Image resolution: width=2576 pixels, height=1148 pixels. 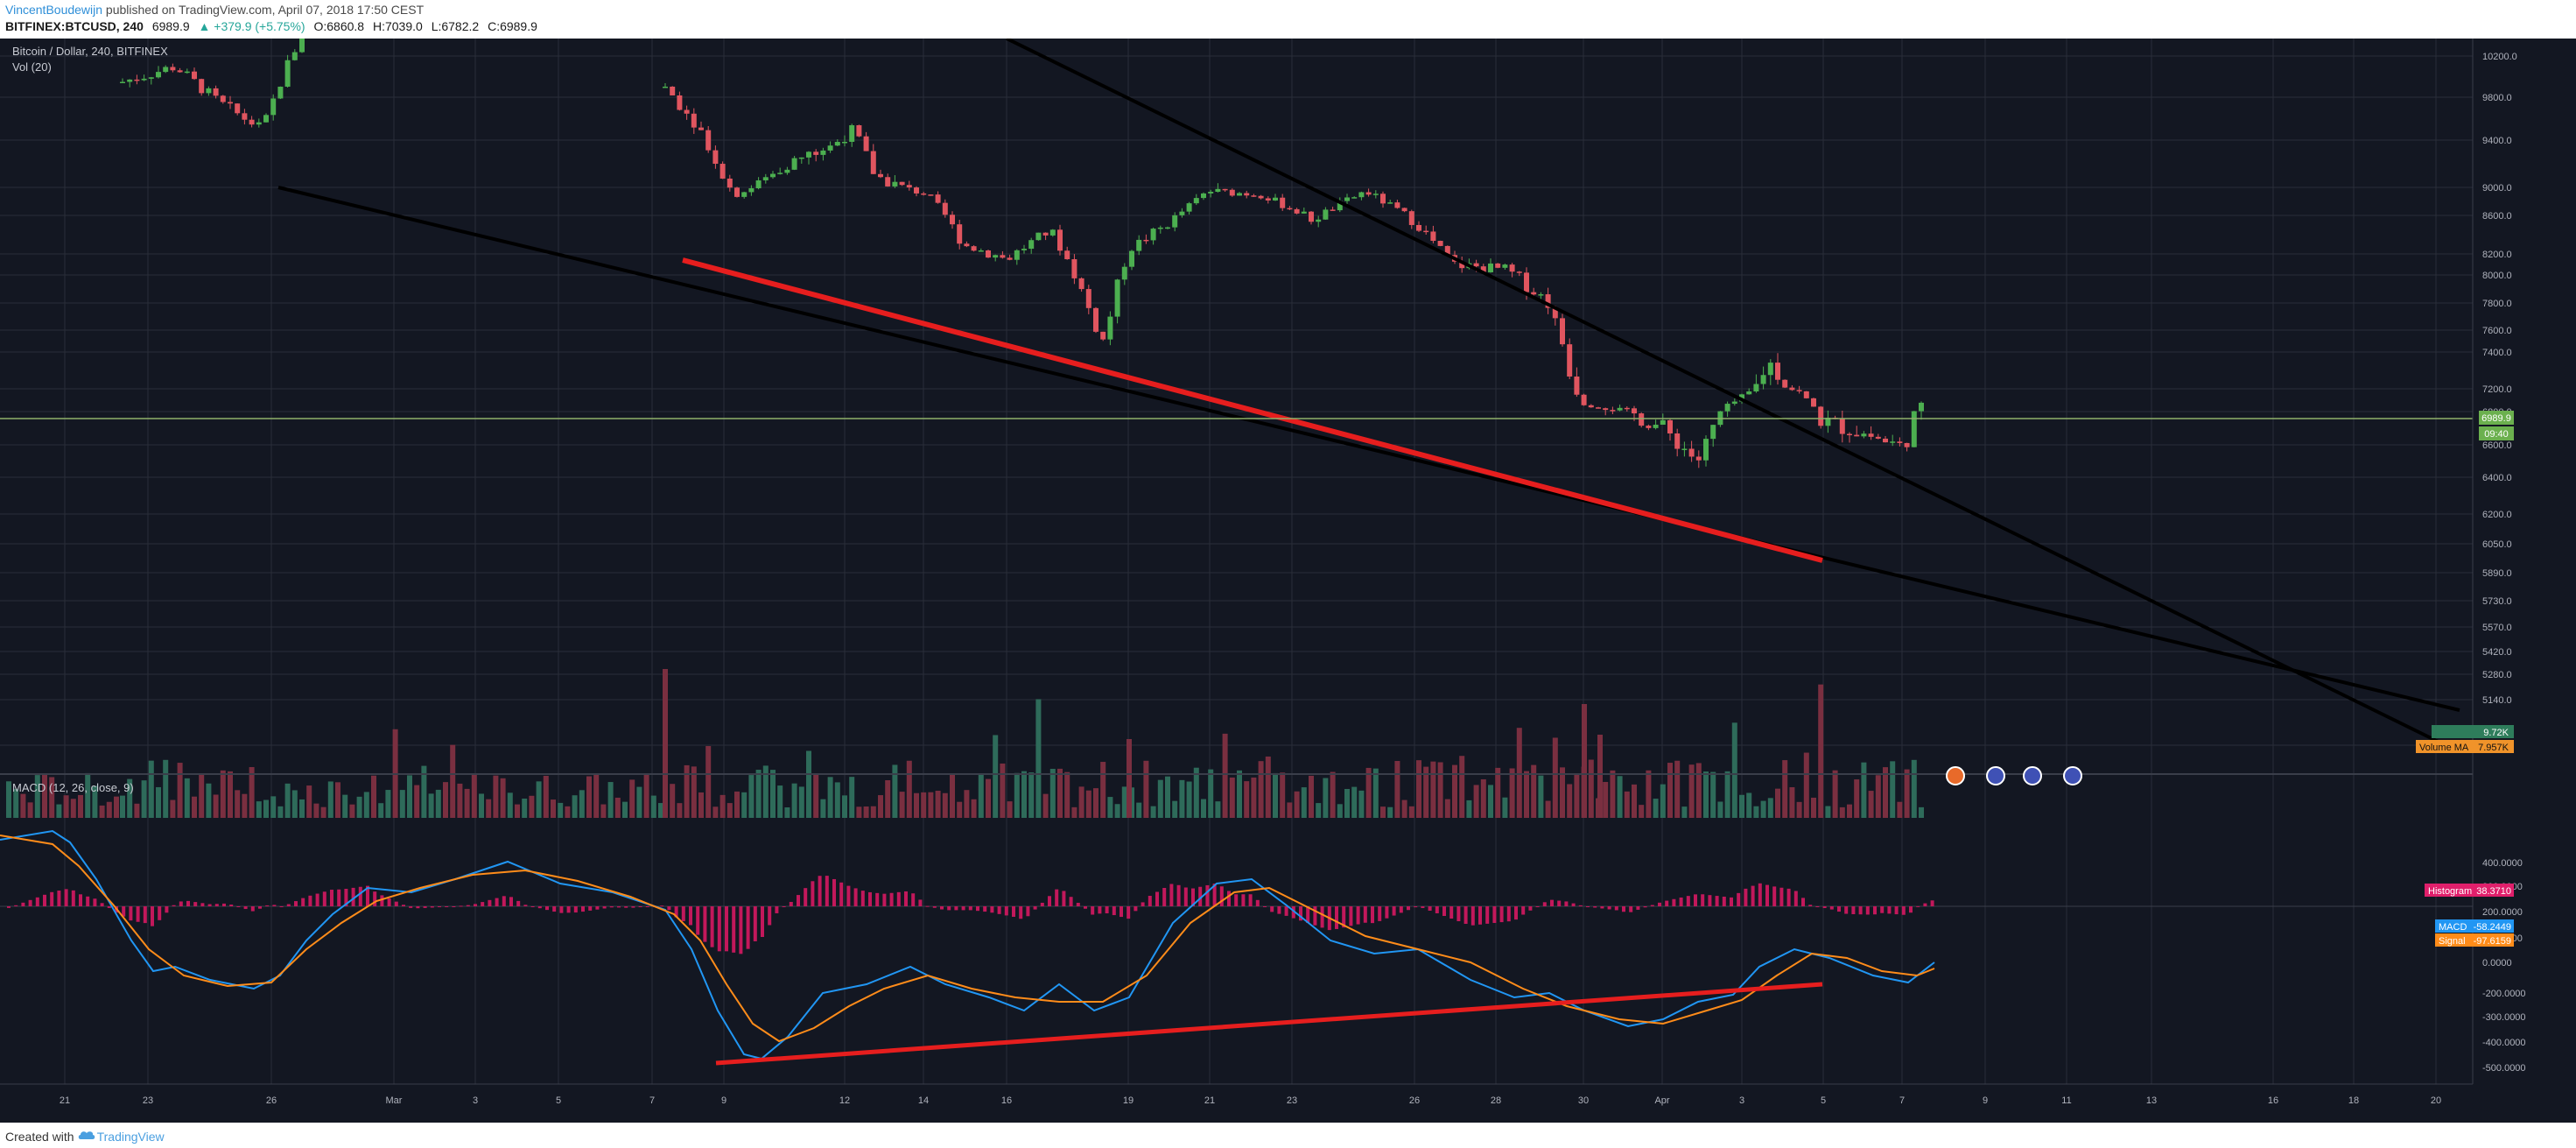 I want to click on price-tick-label: 7600.0, so click(x=2497, y=331).